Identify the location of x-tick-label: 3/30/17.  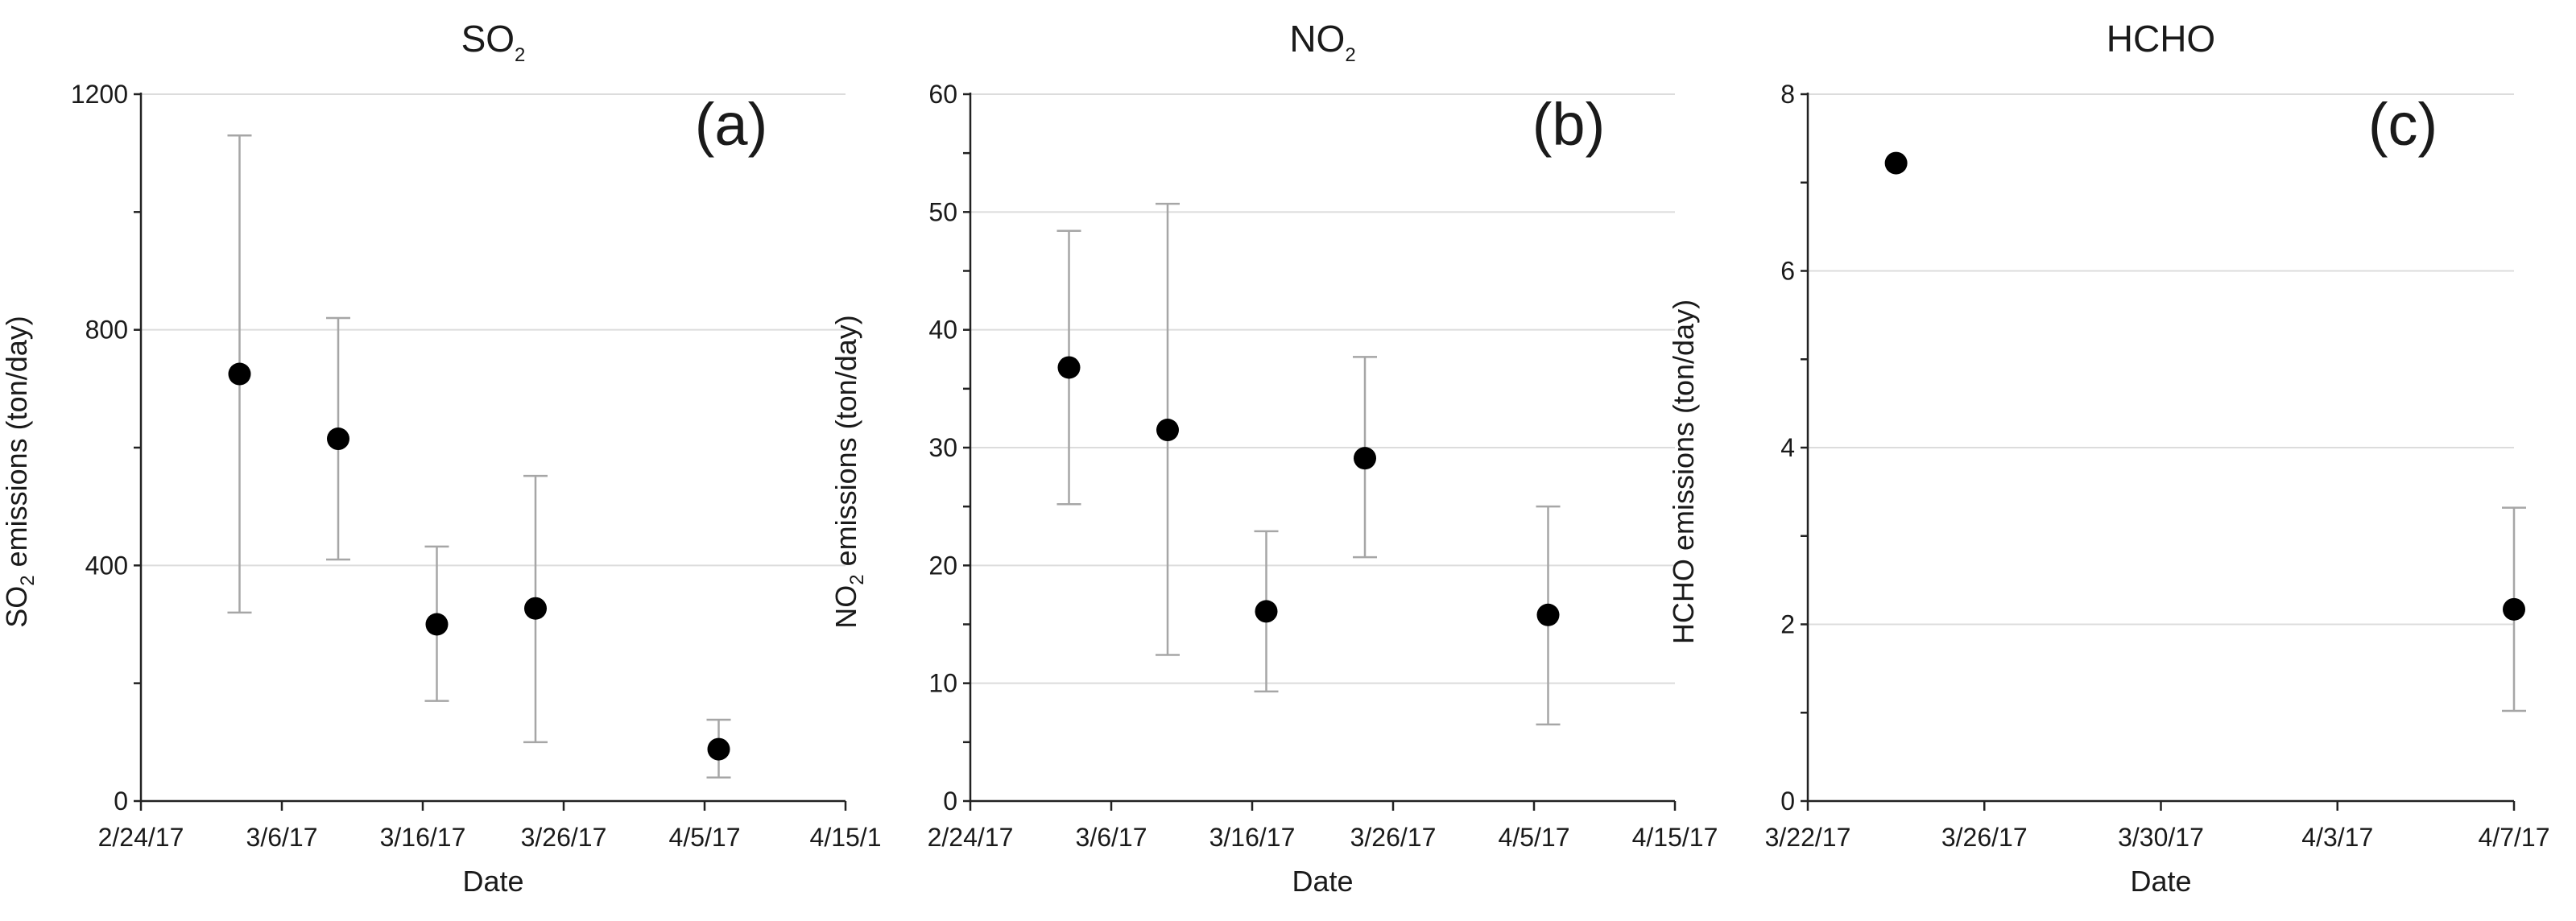
(2161, 838).